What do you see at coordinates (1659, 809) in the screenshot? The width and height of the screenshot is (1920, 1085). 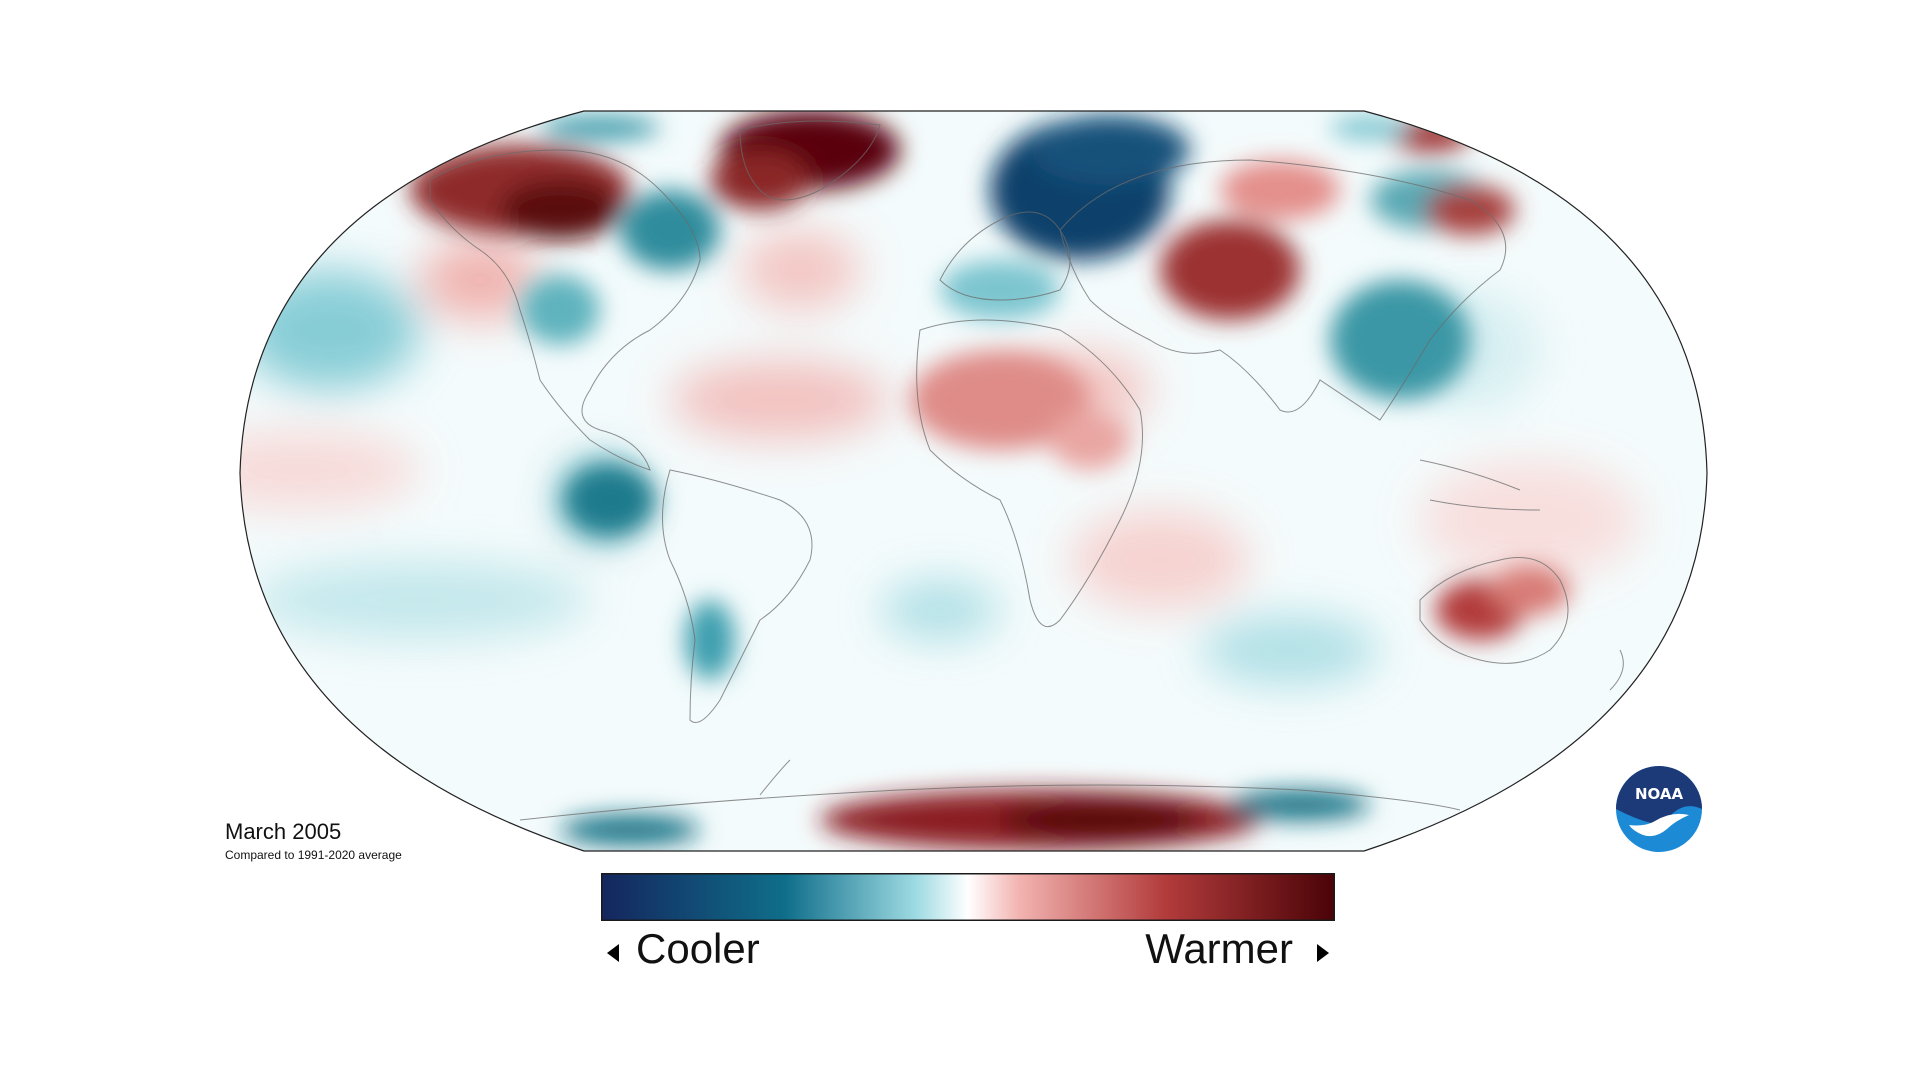 I see `noaa-logo-icon: NOAA` at bounding box center [1659, 809].